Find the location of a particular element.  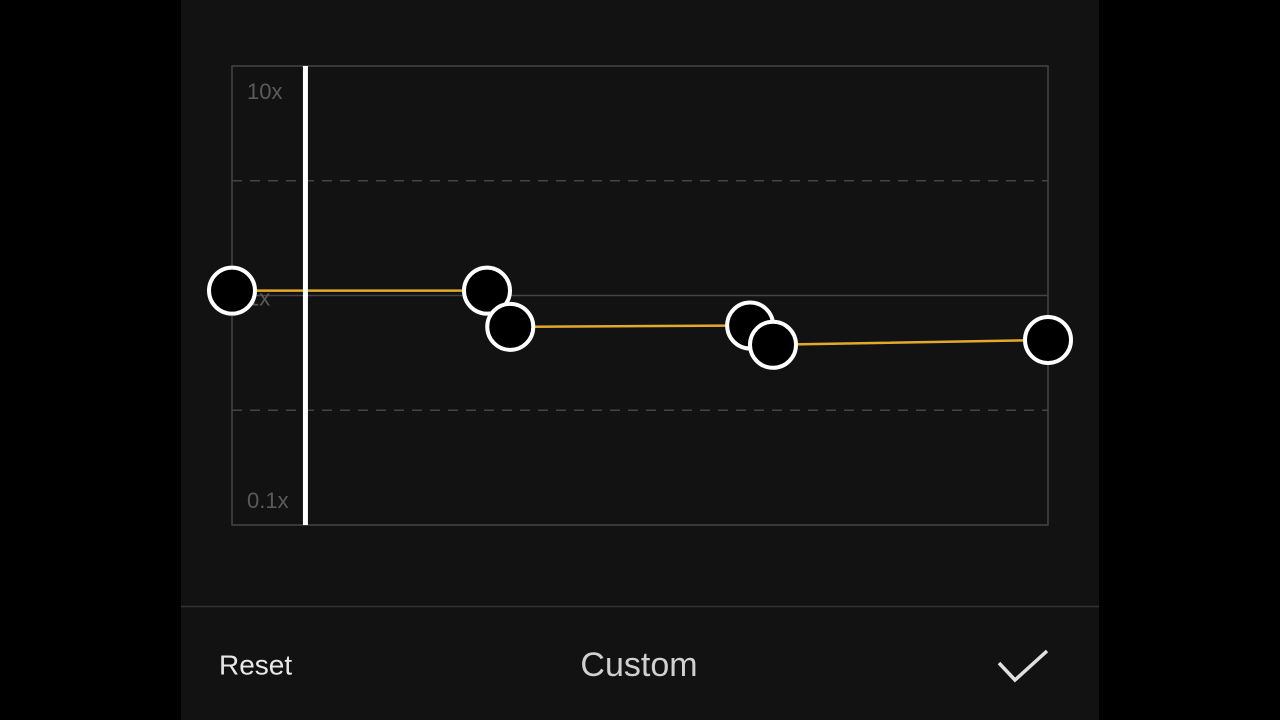

y-tick-label: 0.1x is located at coordinates (268, 500).